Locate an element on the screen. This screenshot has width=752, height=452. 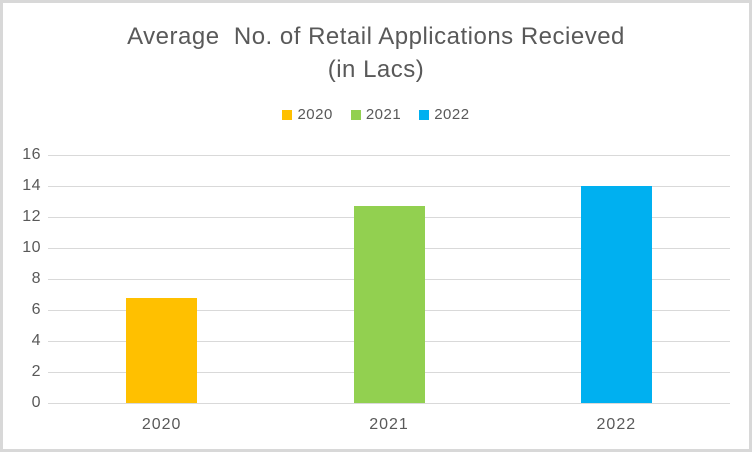
legend-item-2020: 2020 is located at coordinates (307, 114).